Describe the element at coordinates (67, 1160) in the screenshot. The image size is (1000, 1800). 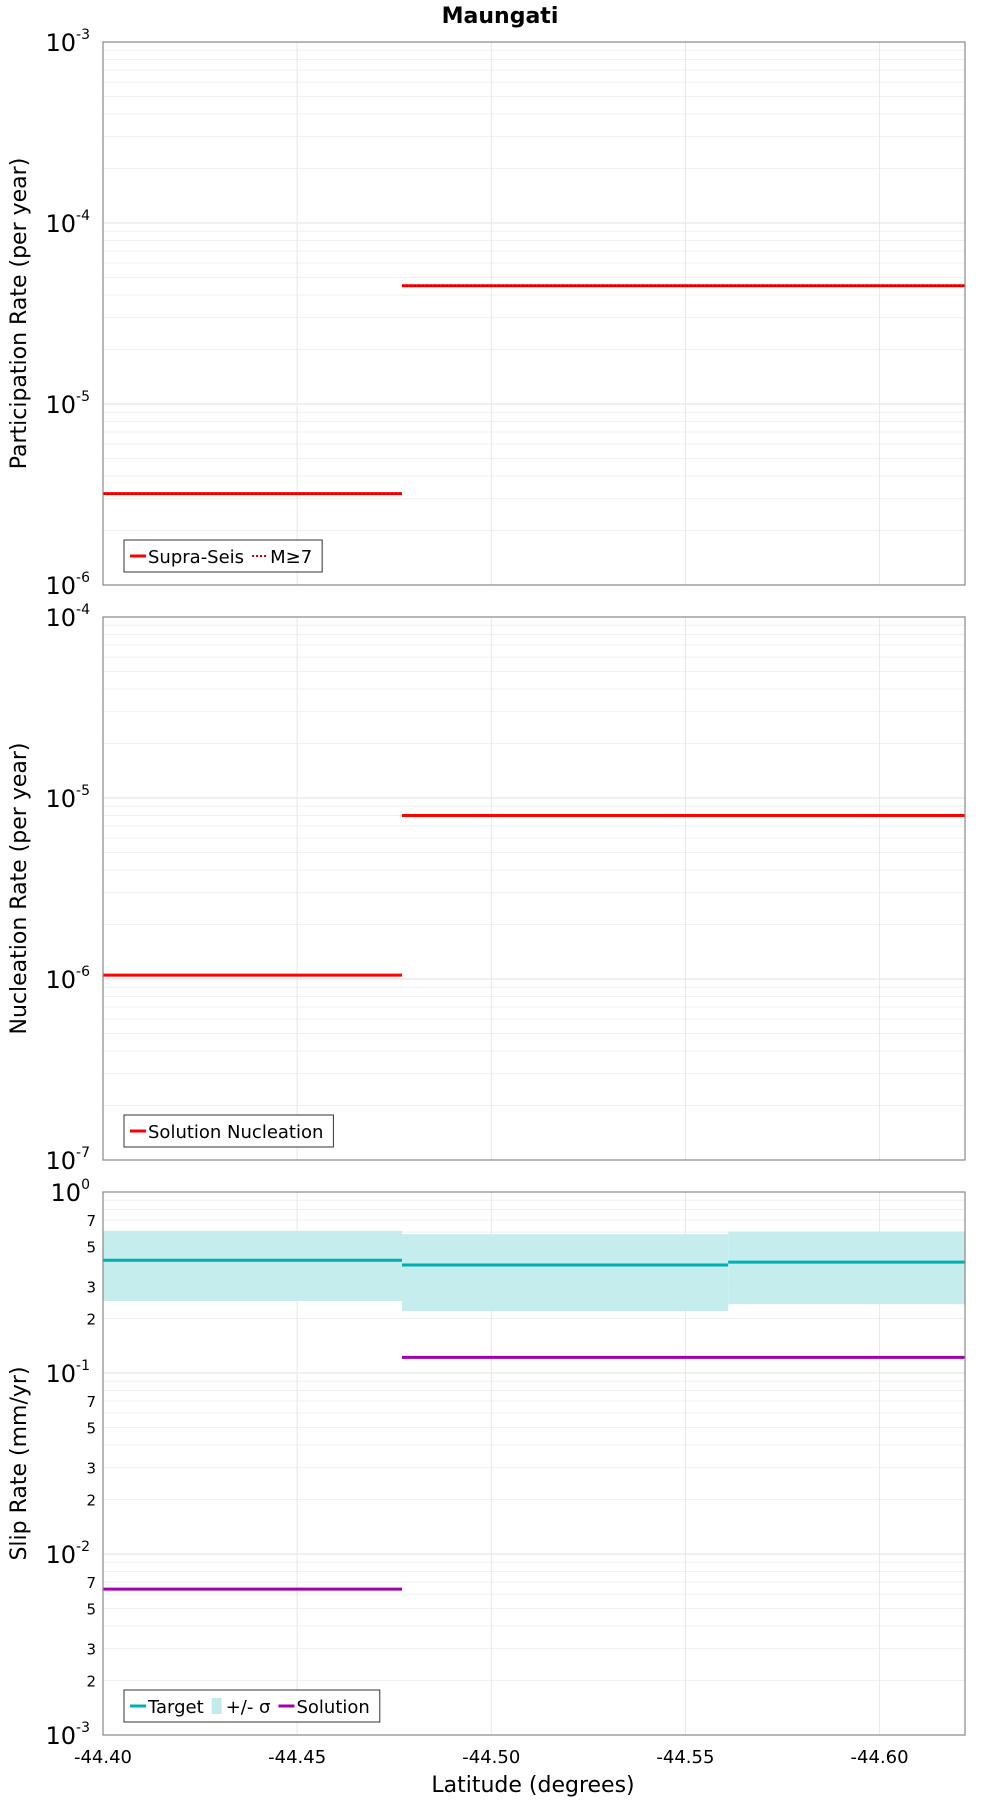
I see `y-tick-label: 10⁻⁷` at that location.